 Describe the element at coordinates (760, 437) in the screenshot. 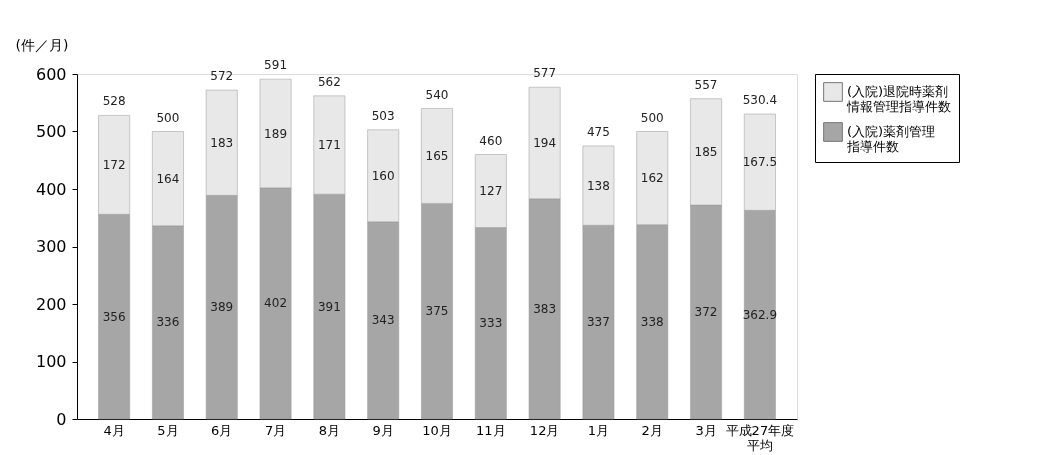

I see `x-tick-label: 平成27年度平均` at that location.